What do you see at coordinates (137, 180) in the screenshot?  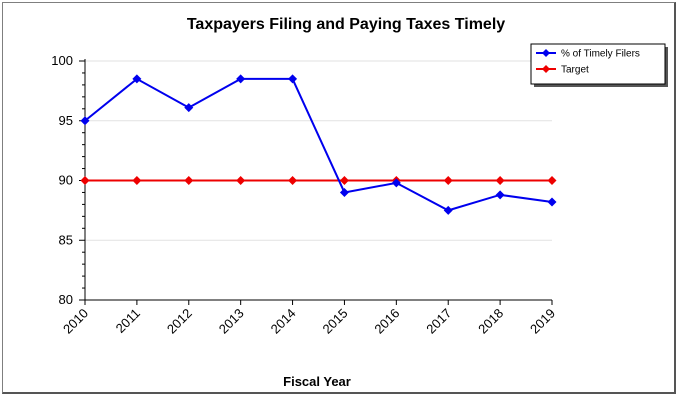 I see `data-point-target-2011` at bounding box center [137, 180].